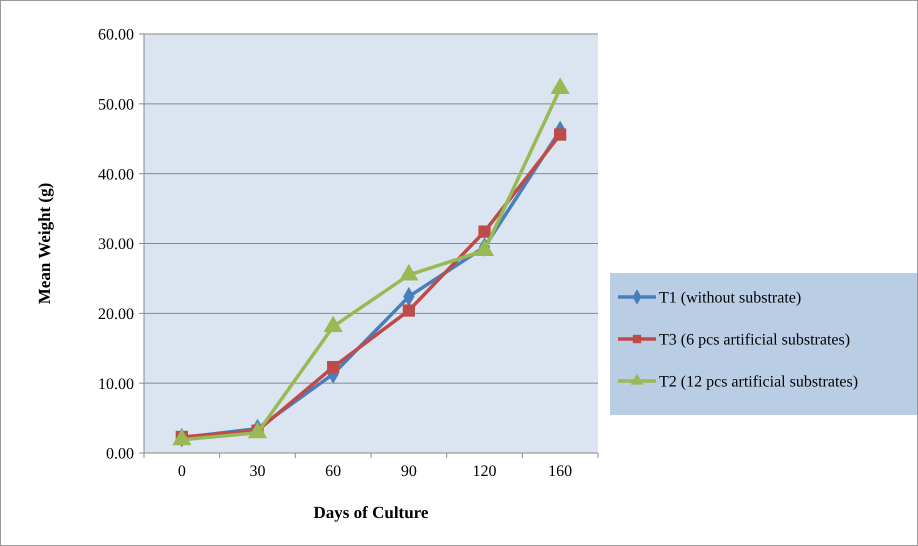 This screenshot has width=918, height=546. I want to click on legend-label: T3 (6 pcs artificial substrates), so click(754, 340).